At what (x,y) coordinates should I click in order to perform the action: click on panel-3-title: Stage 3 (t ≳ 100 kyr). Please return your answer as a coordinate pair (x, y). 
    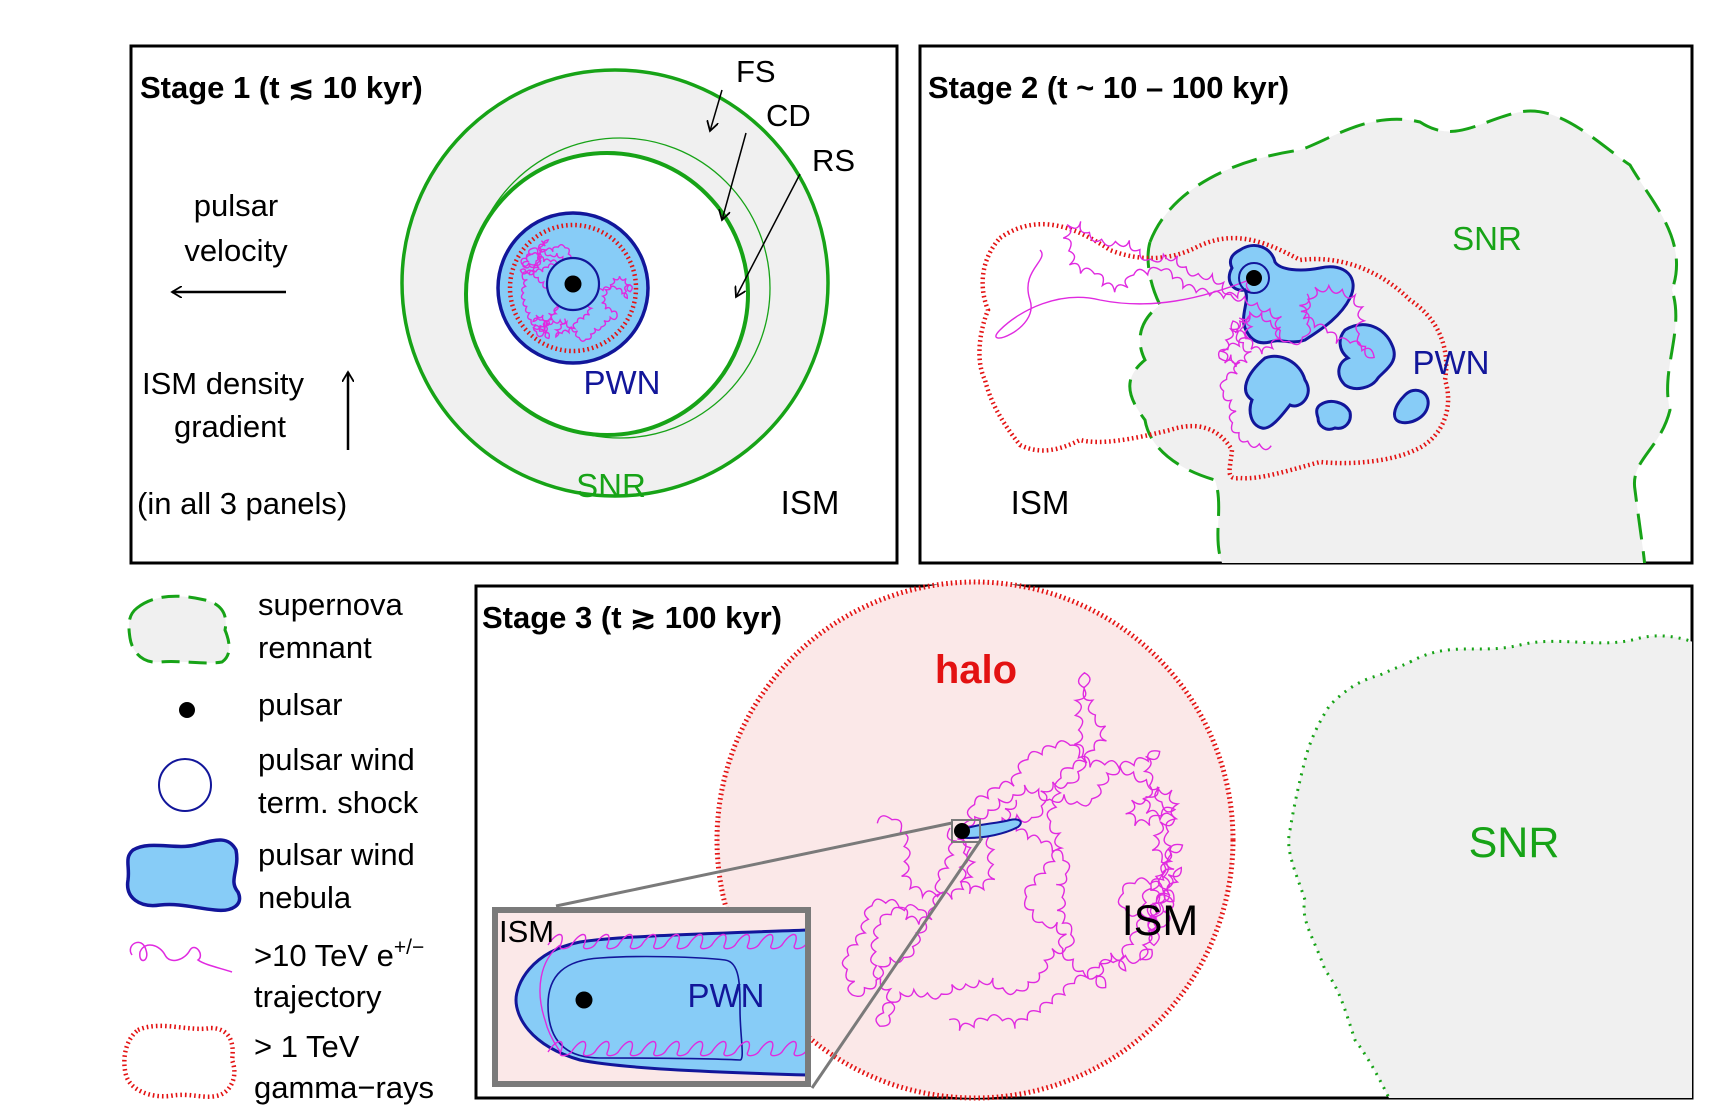
    Looking at the image, I should click on (632, 617).